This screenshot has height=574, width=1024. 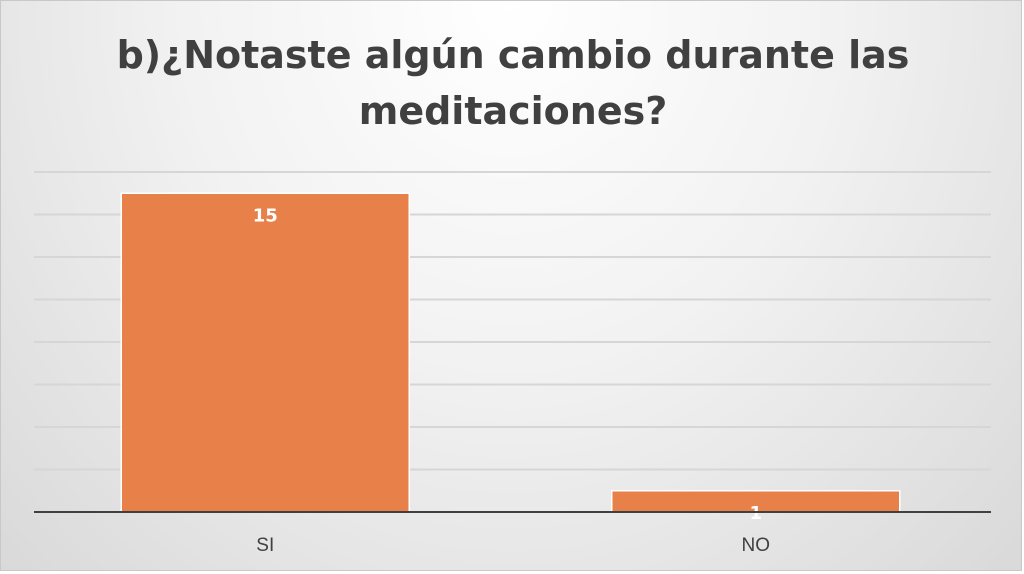 I want to click on data-label-no: 1, so click(x=755, y=513).